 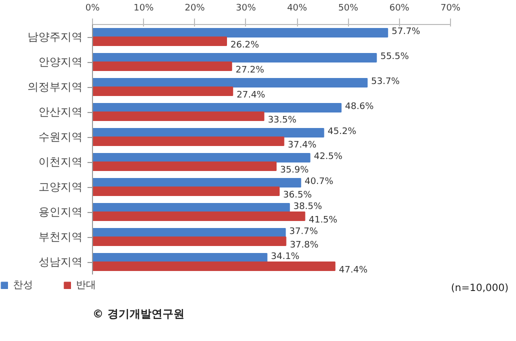 I want to click on y-tick-label: 고양지역, so click(x=60, y=187).